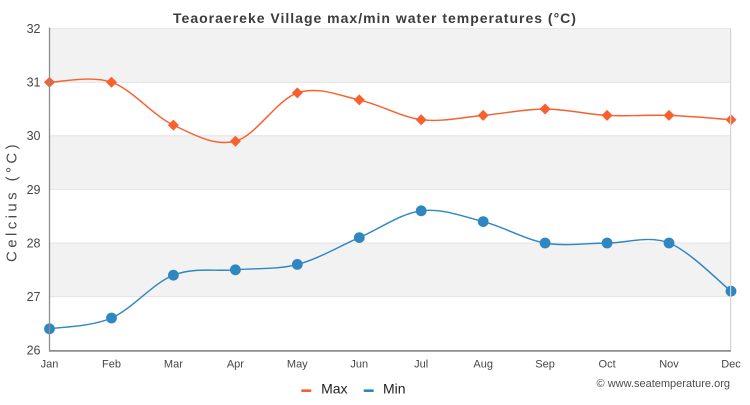  What do you see at coordinates (394, 389) in the screenshot?
I see `svg-text: Min` at bounding box center [394, 389].